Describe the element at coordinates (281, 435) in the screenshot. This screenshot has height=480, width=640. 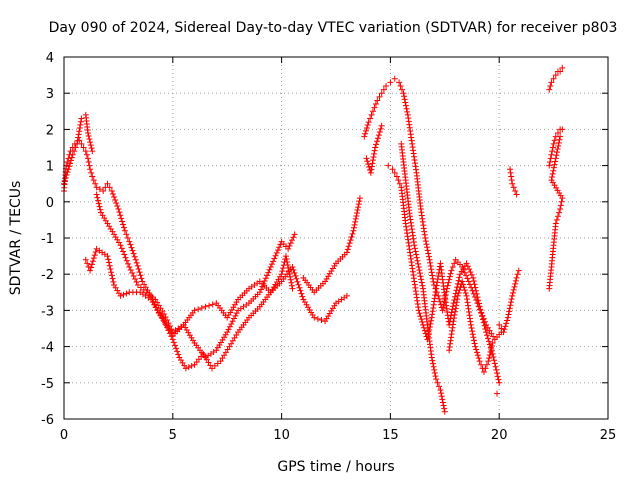
I see `x-tick-label: 10` at that location.